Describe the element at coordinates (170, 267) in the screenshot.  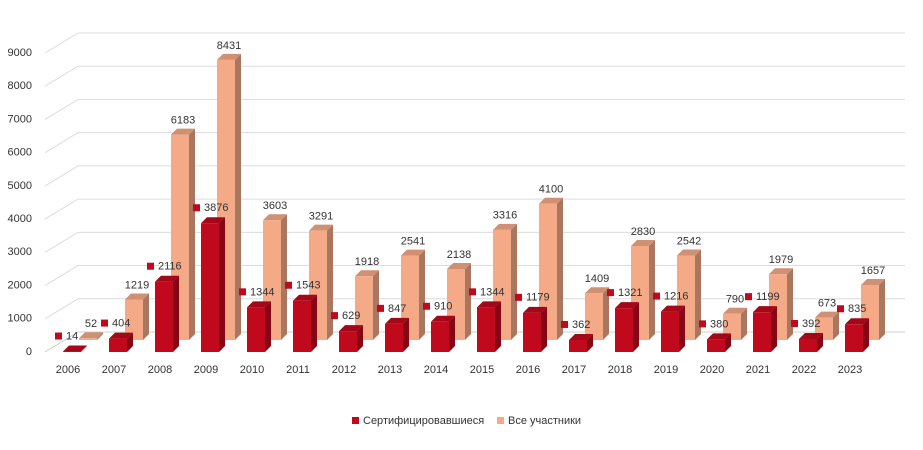
I see `data-label: 2116` at that location.